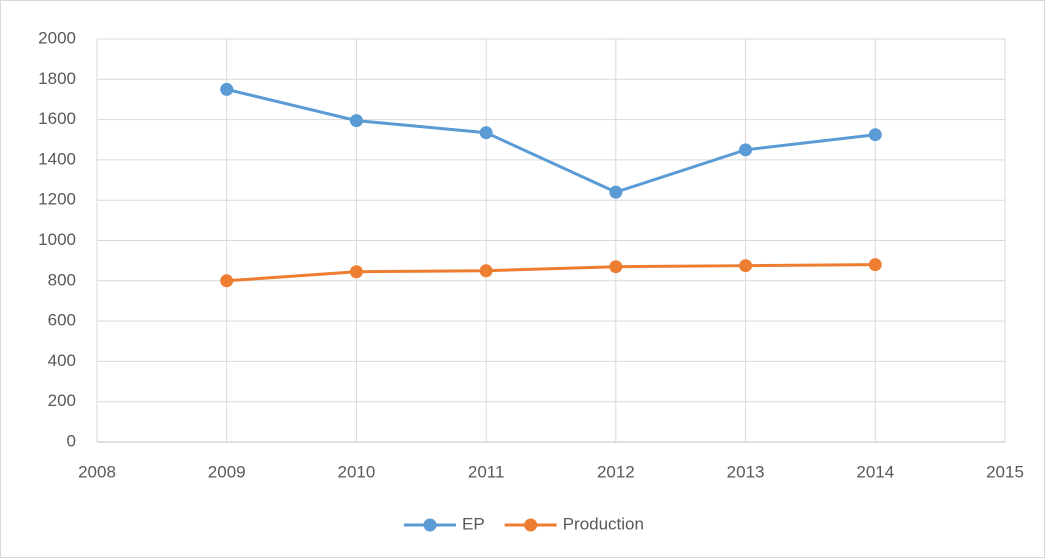 The image size is (1045, 558). Describe the element at coordinates (57, 37) in the screenshot. I see `y-tick-label: 2000` at that location.